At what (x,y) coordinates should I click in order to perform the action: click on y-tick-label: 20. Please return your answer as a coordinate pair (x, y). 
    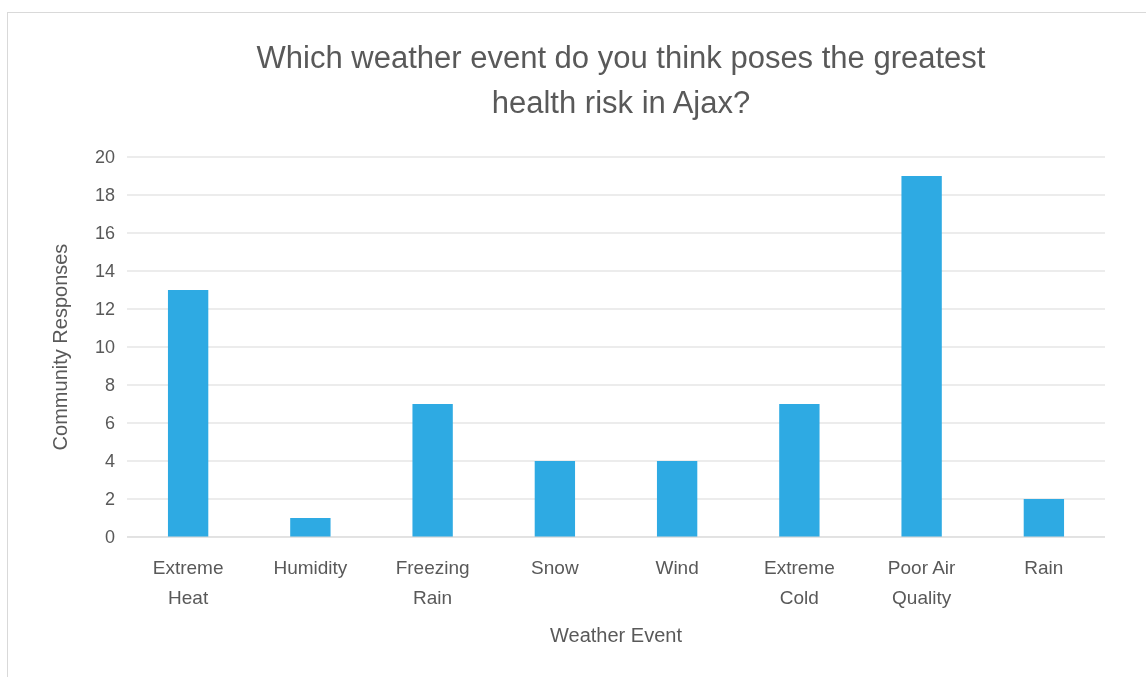
    Looking at the image, I should click on (104, 157).